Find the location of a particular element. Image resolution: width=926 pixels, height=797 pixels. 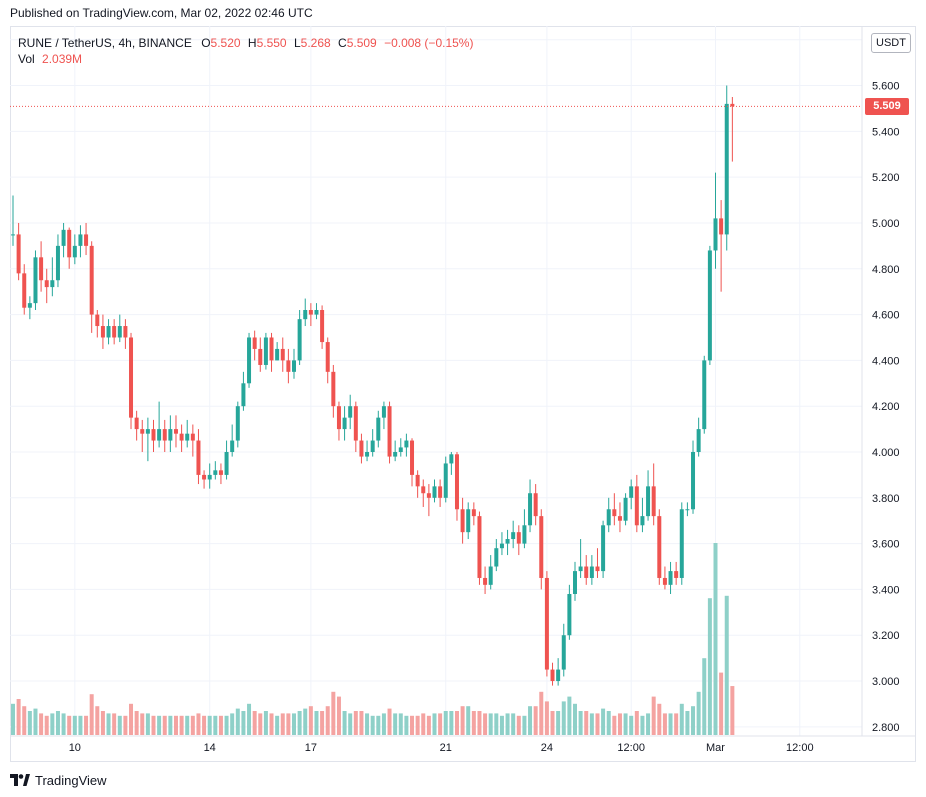

tradingview-brand: TradingView is located at coordinates (58, 780).